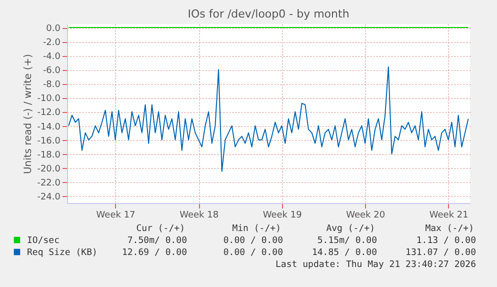 The height and width of the screenshot is (287, 497). What do you see at coordinates (43, 241) in the screenshot?
I see `legend-label: IO/sec` at bounding box center [43, 241].